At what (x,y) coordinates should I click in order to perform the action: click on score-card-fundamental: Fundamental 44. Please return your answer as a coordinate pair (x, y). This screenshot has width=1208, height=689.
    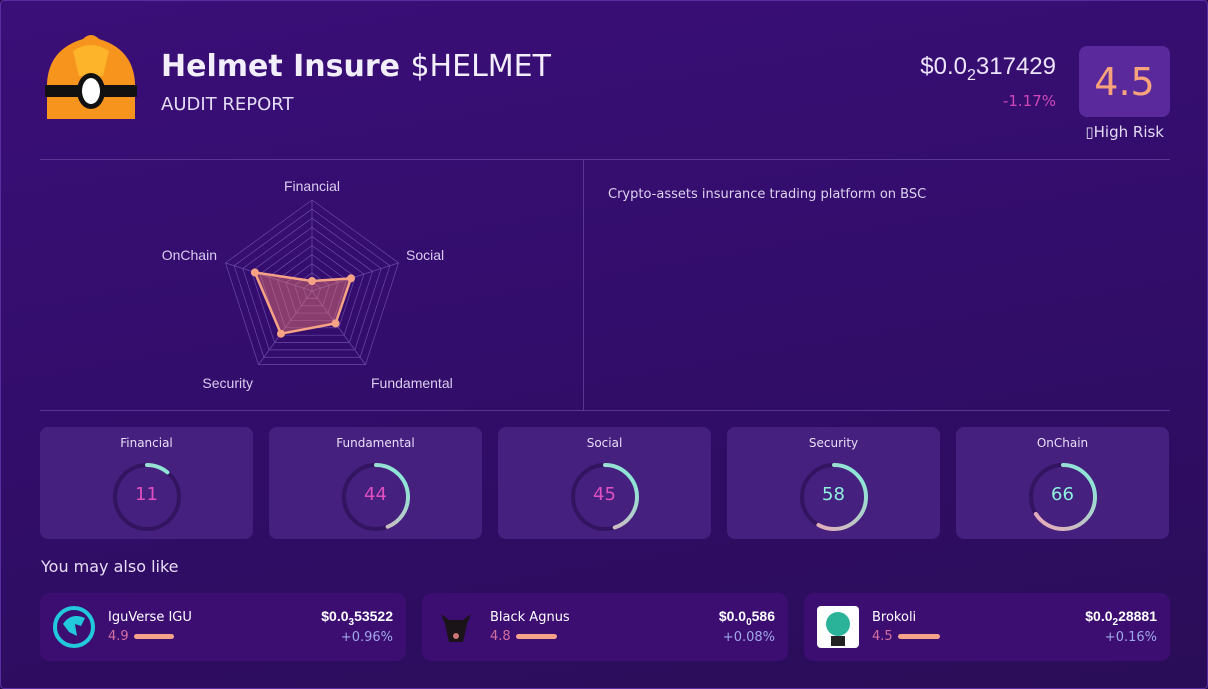
    Looking at the image, I should click on (375, 483).